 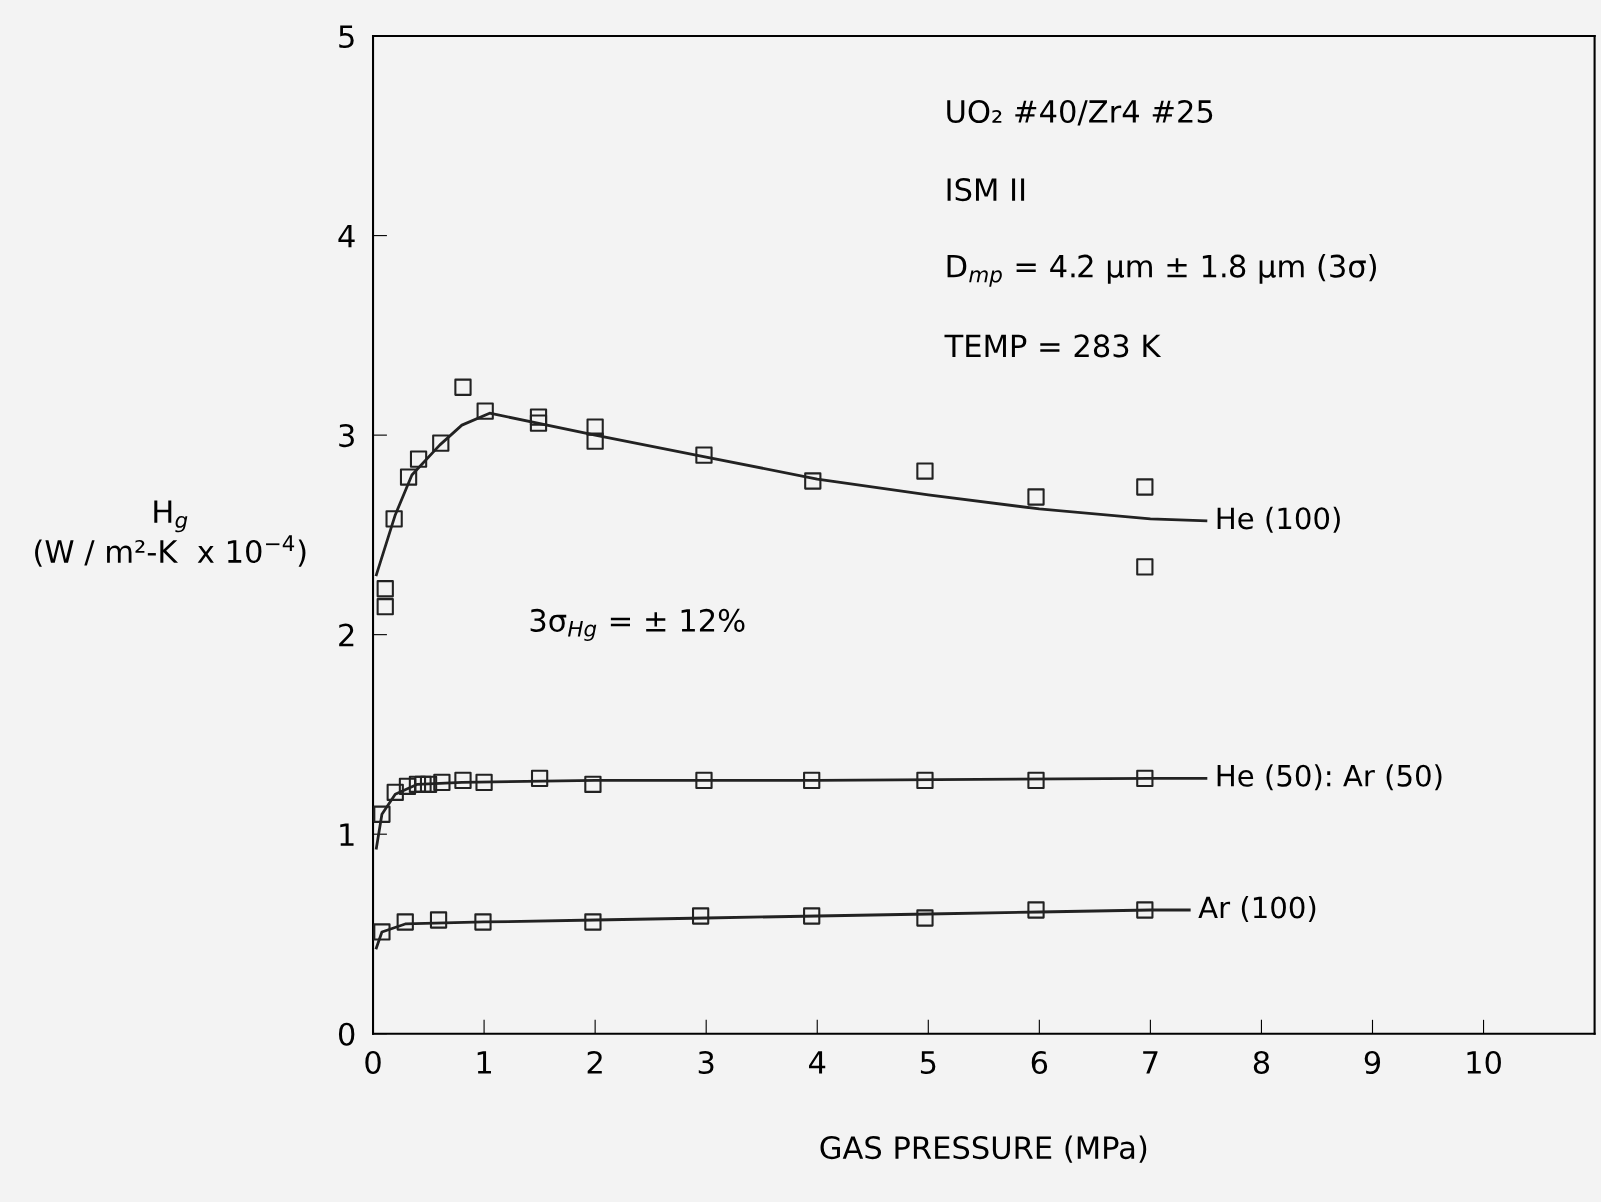 What do you see at coordinates (706, 1062) in the screenshot?
I see `x-tick-label: 3` at bounding box center [706, 1062].